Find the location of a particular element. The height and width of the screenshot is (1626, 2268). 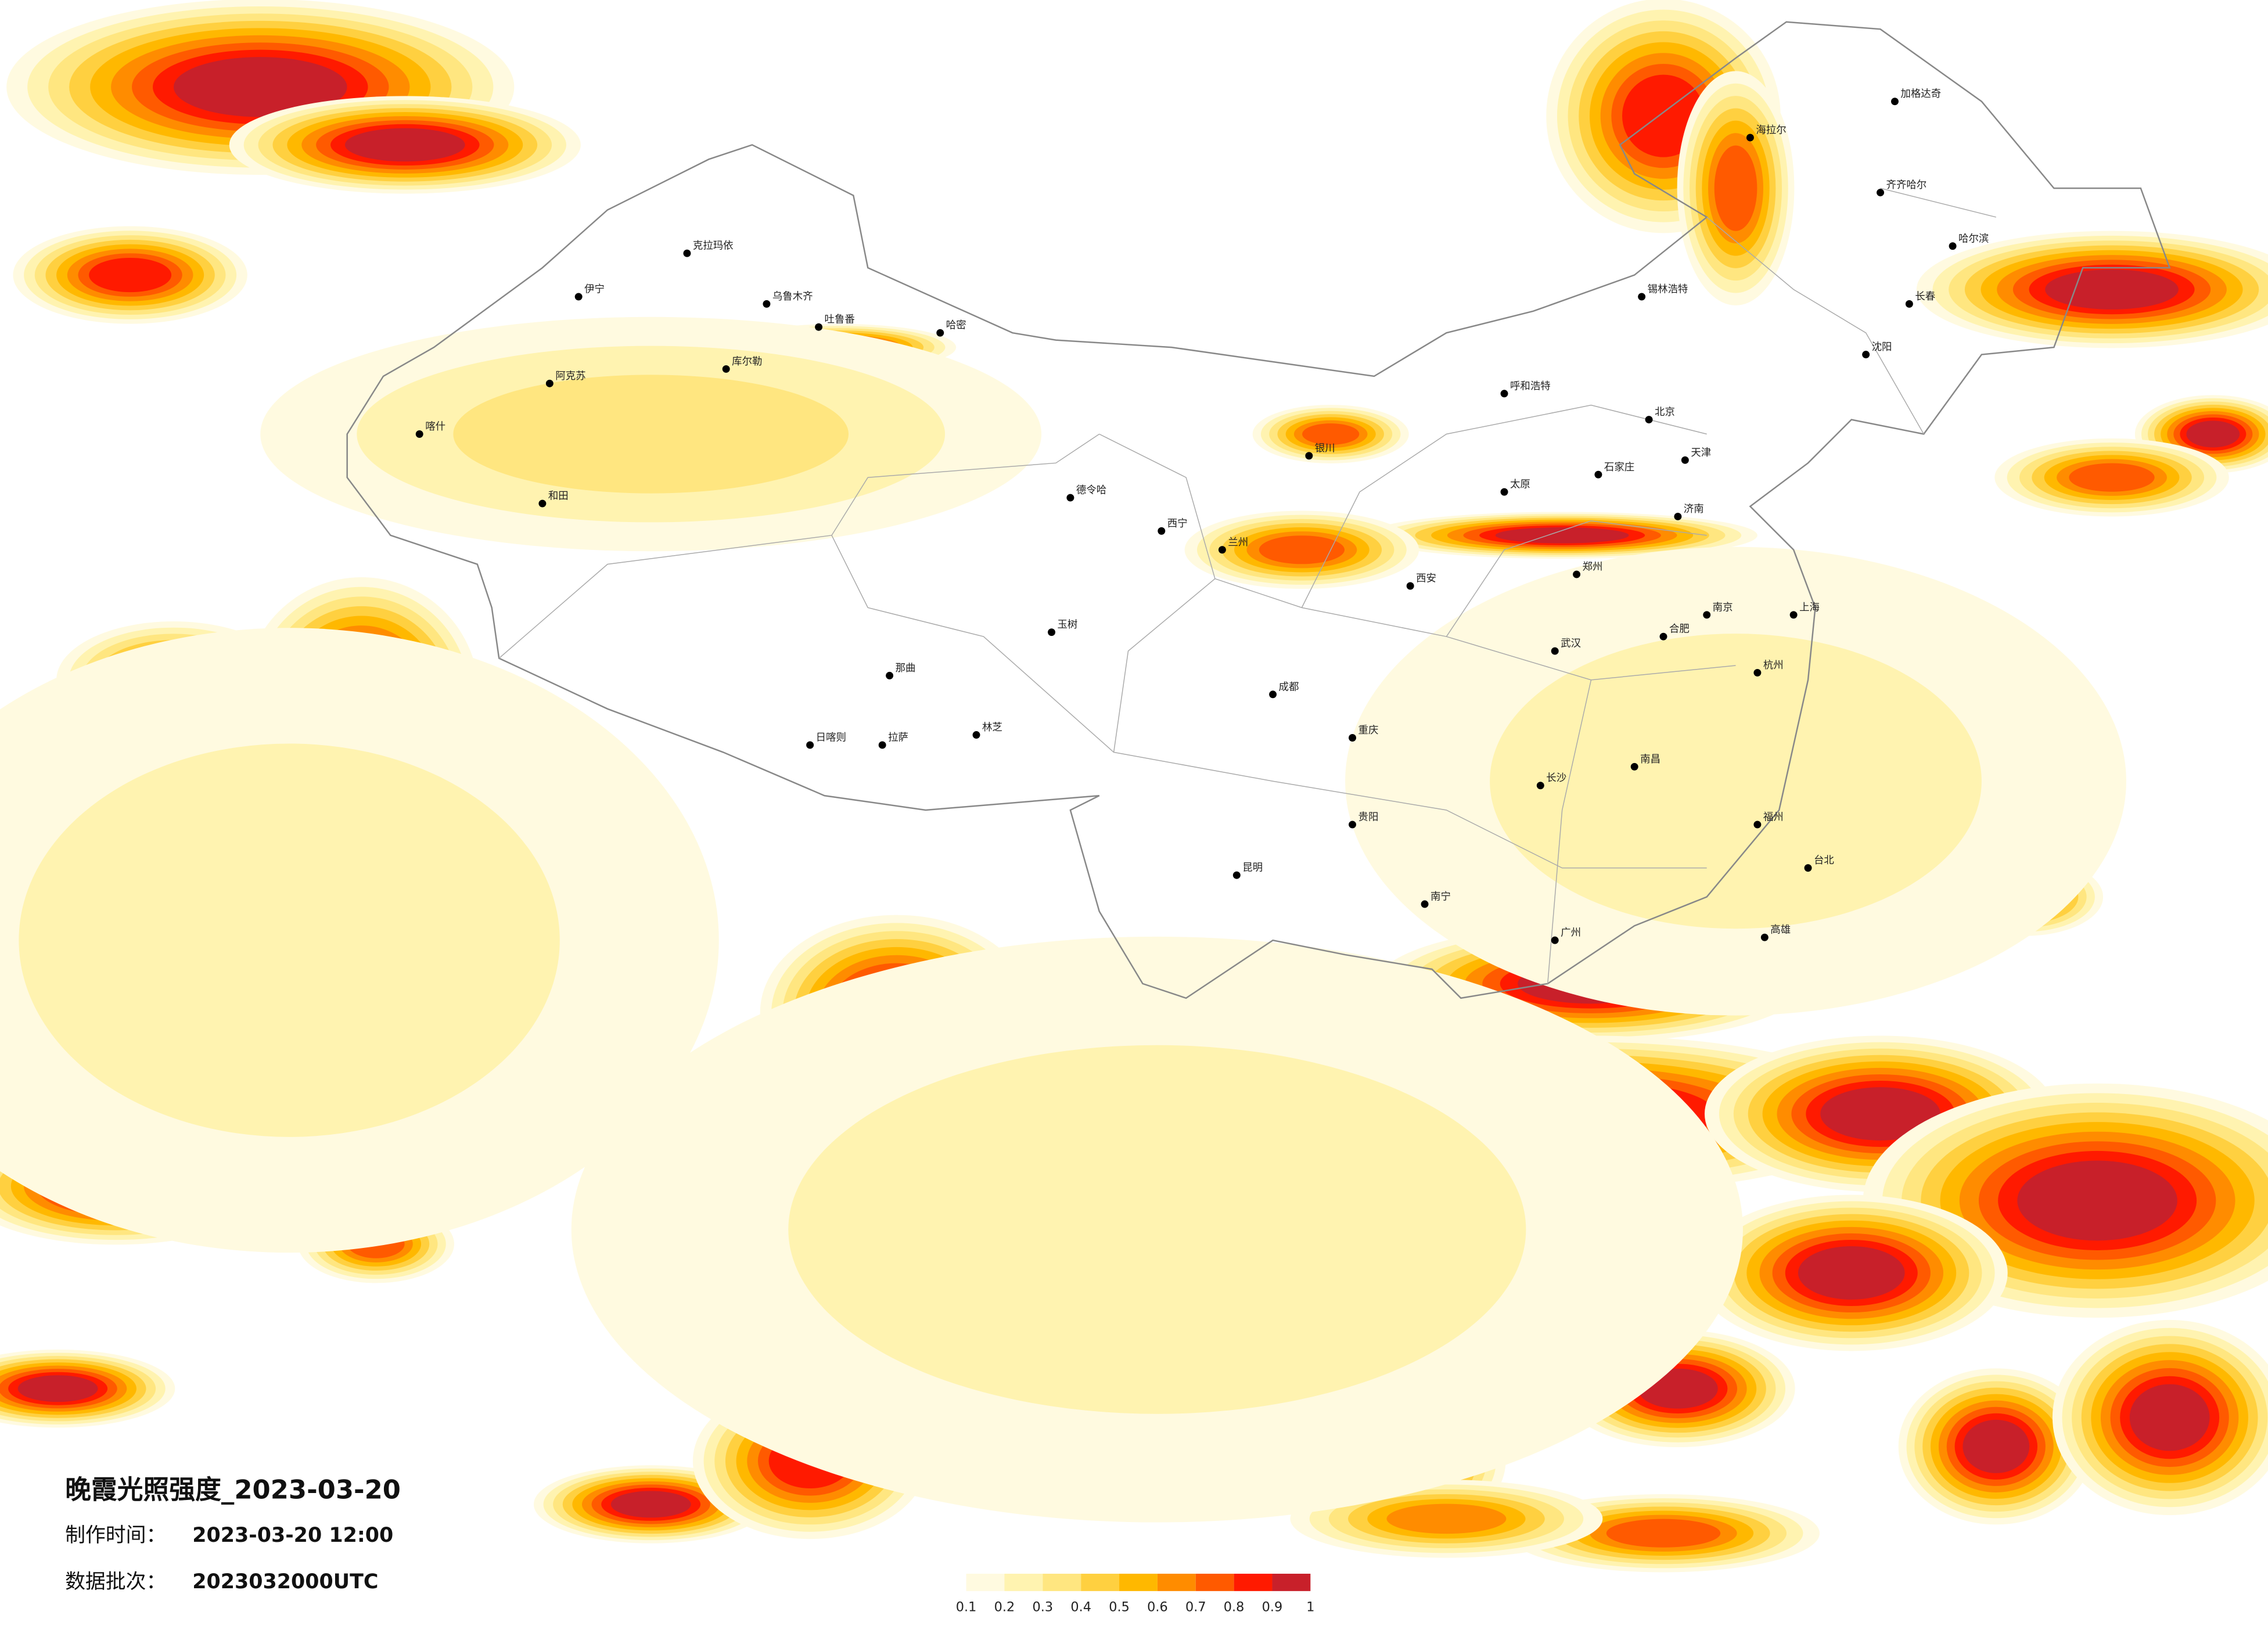

city-label: 日喀则 is located at coordinates (831, 737).